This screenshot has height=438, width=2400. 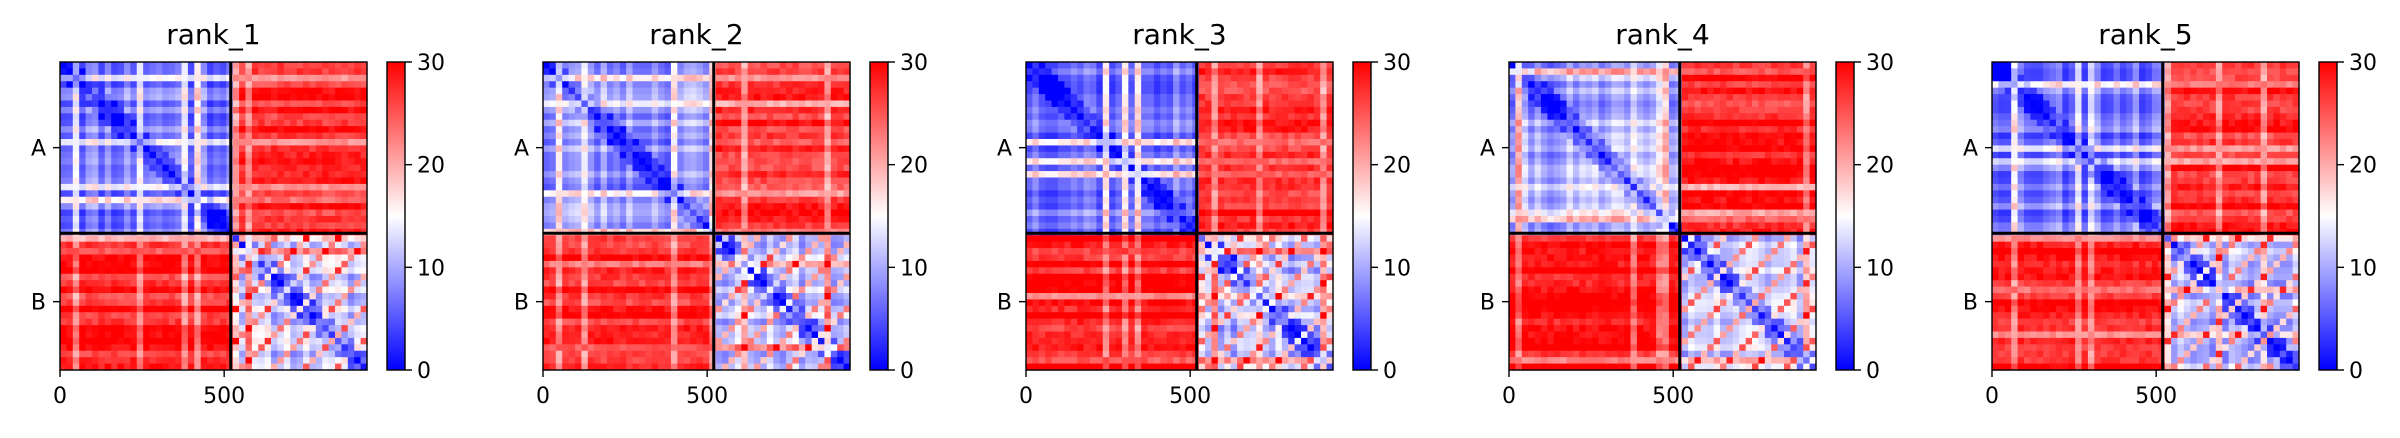 What do you see at coordinates (213, 34) in the screenshot?
I see `panel-title: rank_1` at bounding box center [213, 34].